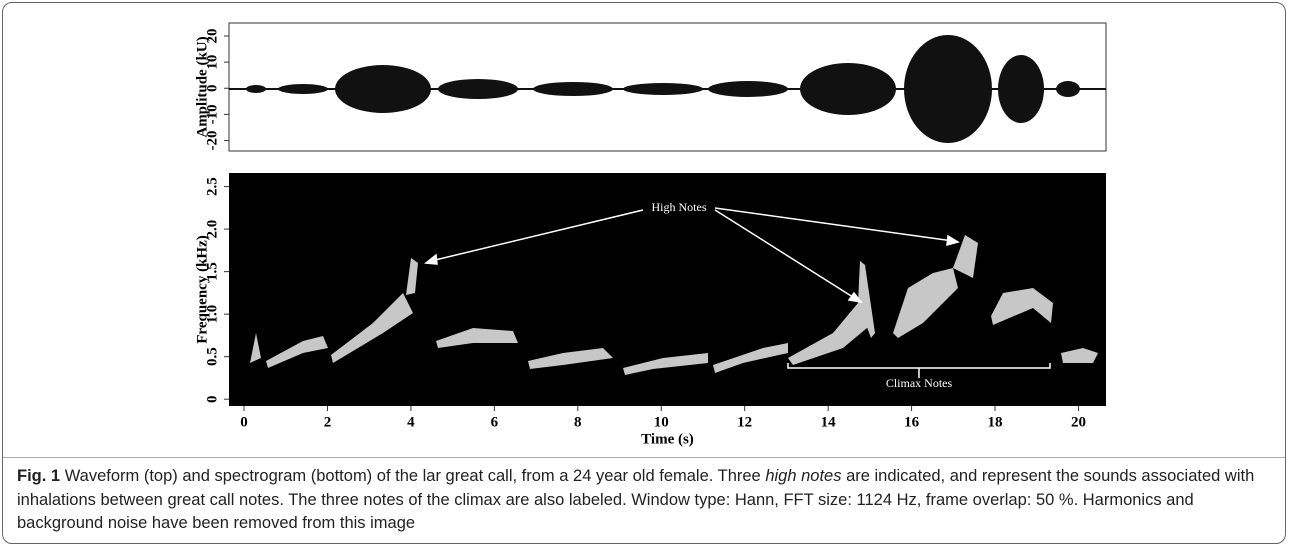 The width and height of the screenshot is (1290, 548). What do you see at coordinates (919, 383) in the screenshot?
I see `annotation: Climax Notes` at bounding box center [919, 383].